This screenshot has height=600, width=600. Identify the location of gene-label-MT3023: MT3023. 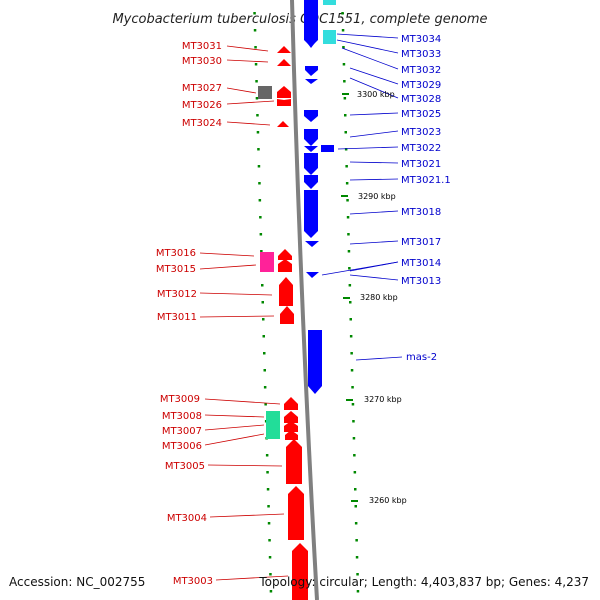
(421, 132).